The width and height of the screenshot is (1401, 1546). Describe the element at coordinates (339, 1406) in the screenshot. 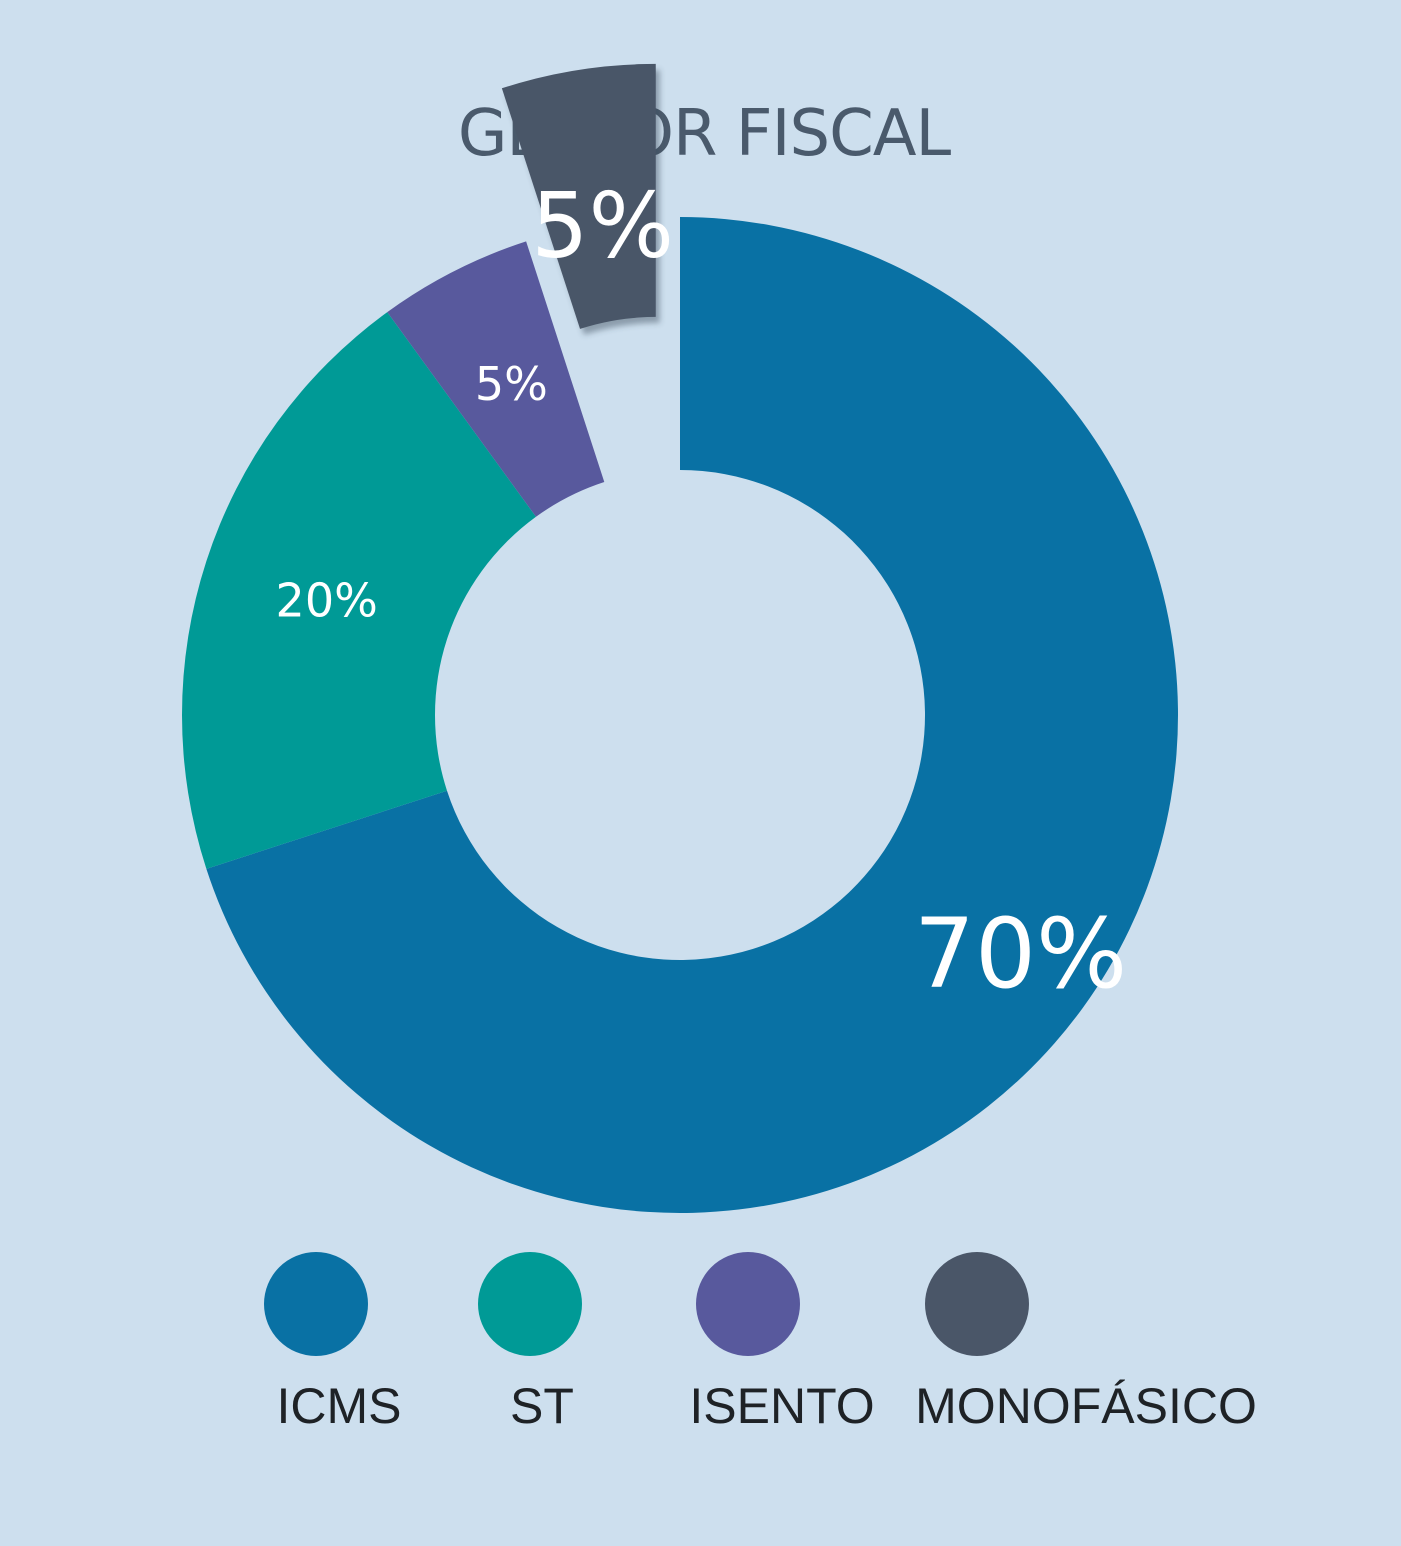

I see `legend-label-icms: ICMS` at that location.